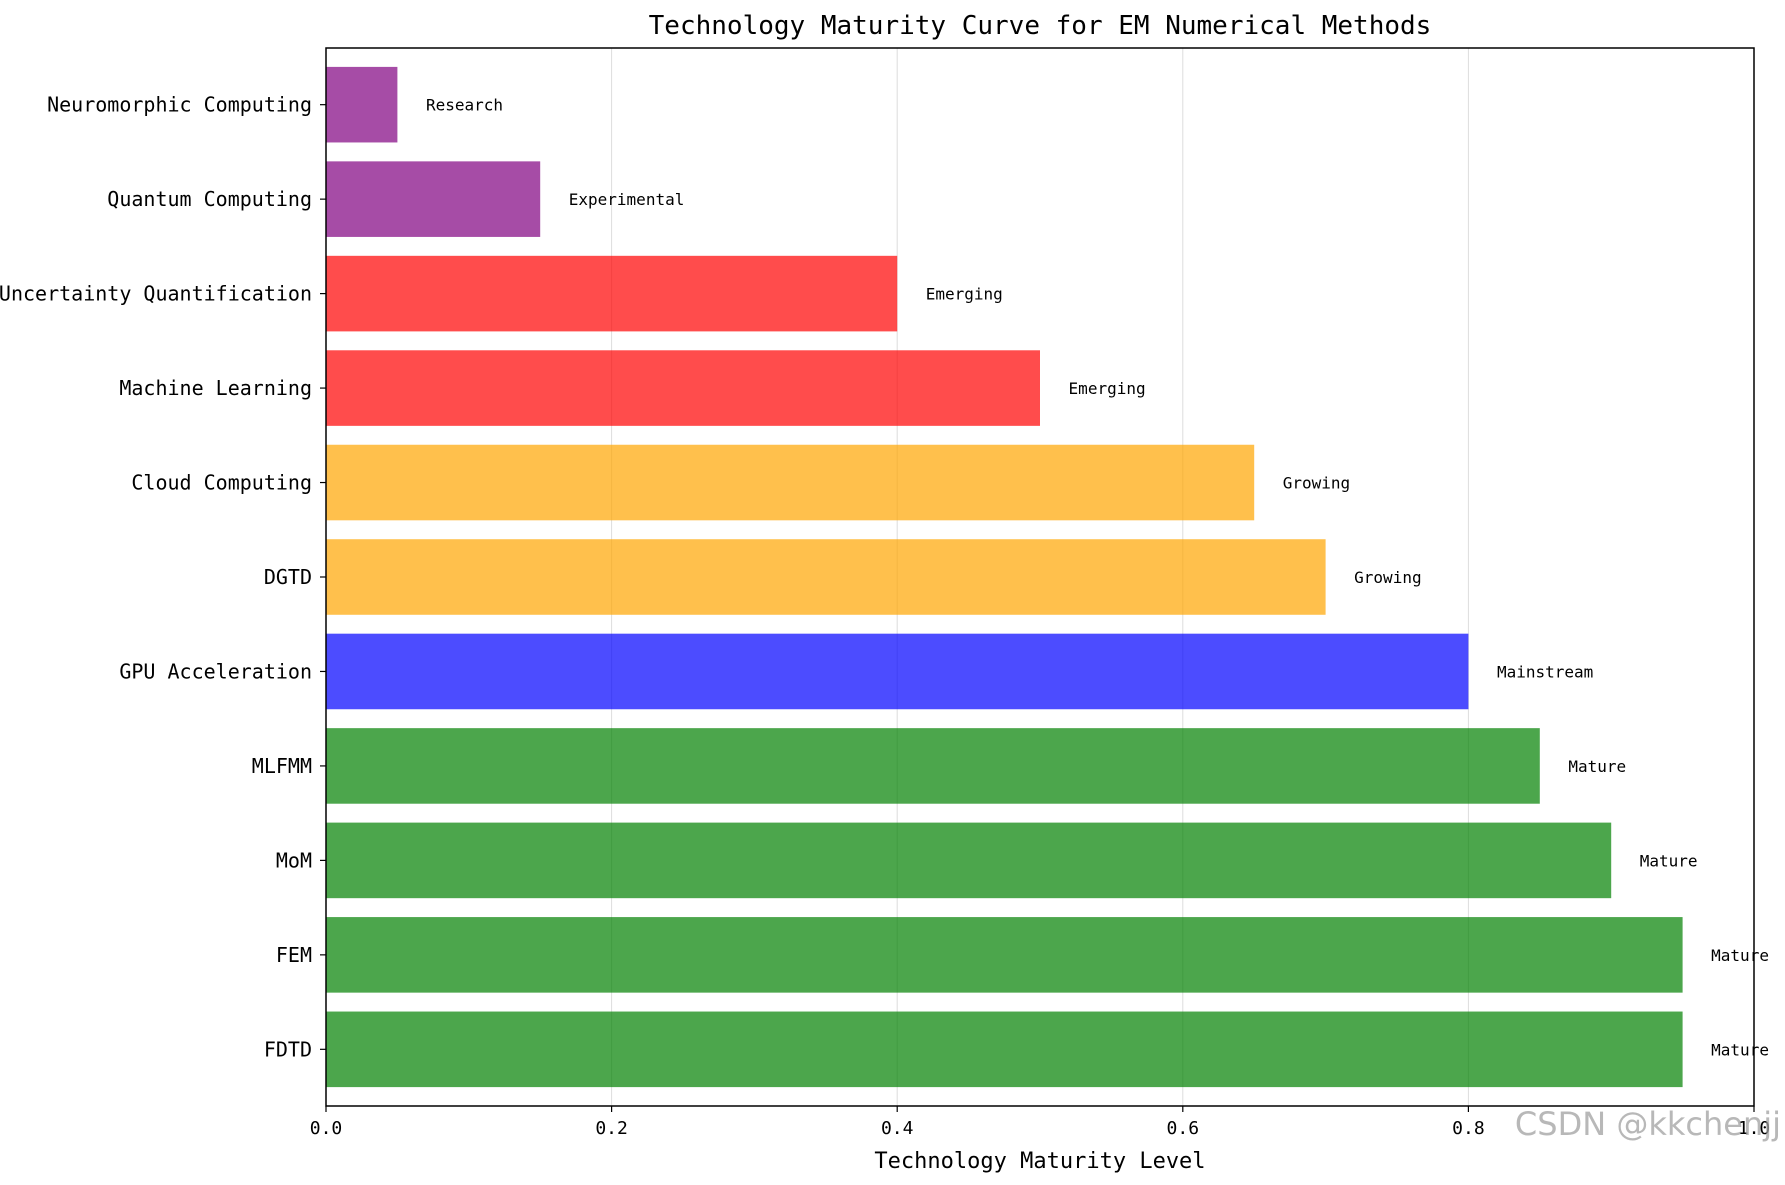  I want to click on x-axis-label: Technology Maturity Level, so click(1039, 1161).